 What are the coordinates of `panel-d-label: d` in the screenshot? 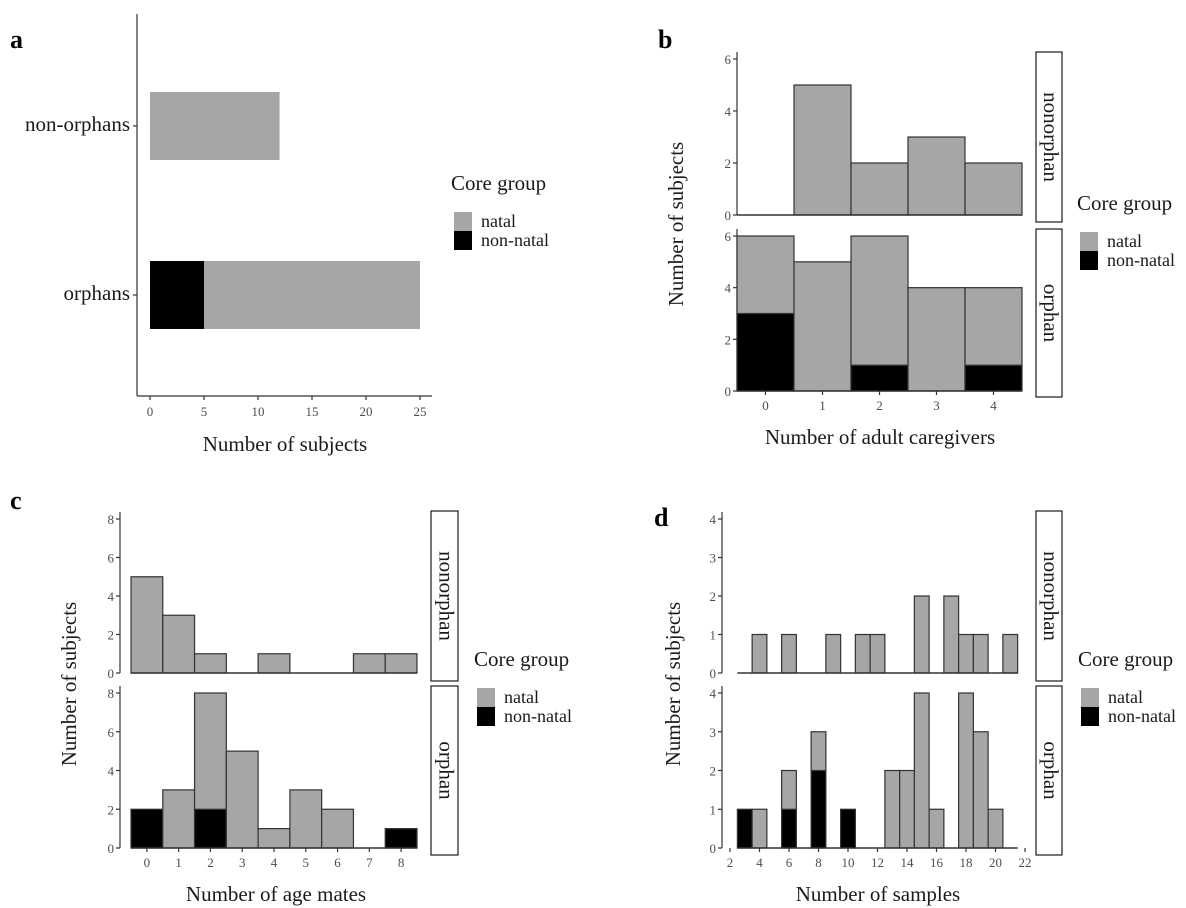 It's located at (661, 517).